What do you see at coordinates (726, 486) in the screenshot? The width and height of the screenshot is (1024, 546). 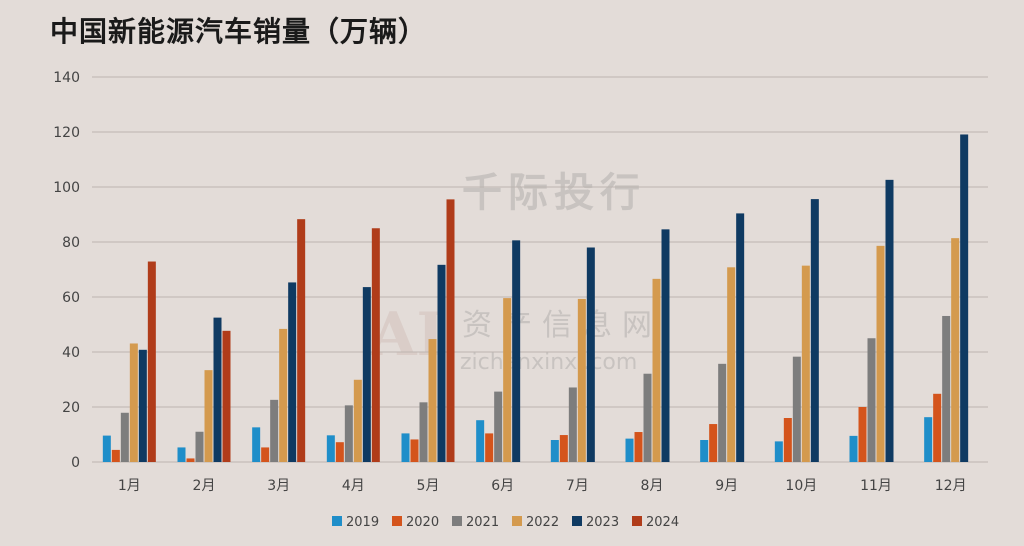 I see `x-tick-label: 9月` at bounding box center [726, 486].